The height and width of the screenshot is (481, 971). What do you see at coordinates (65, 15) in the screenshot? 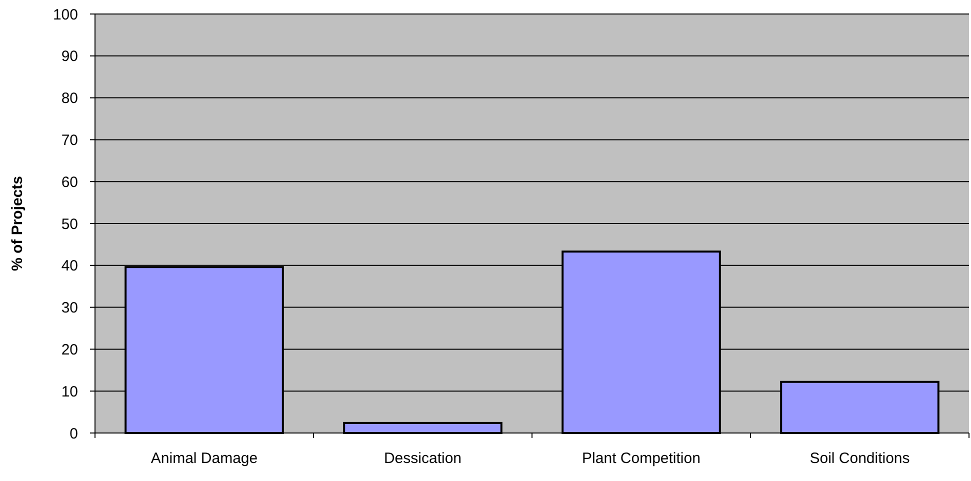
I see `y-tick-label: 100` at bounding box center [65, 15].